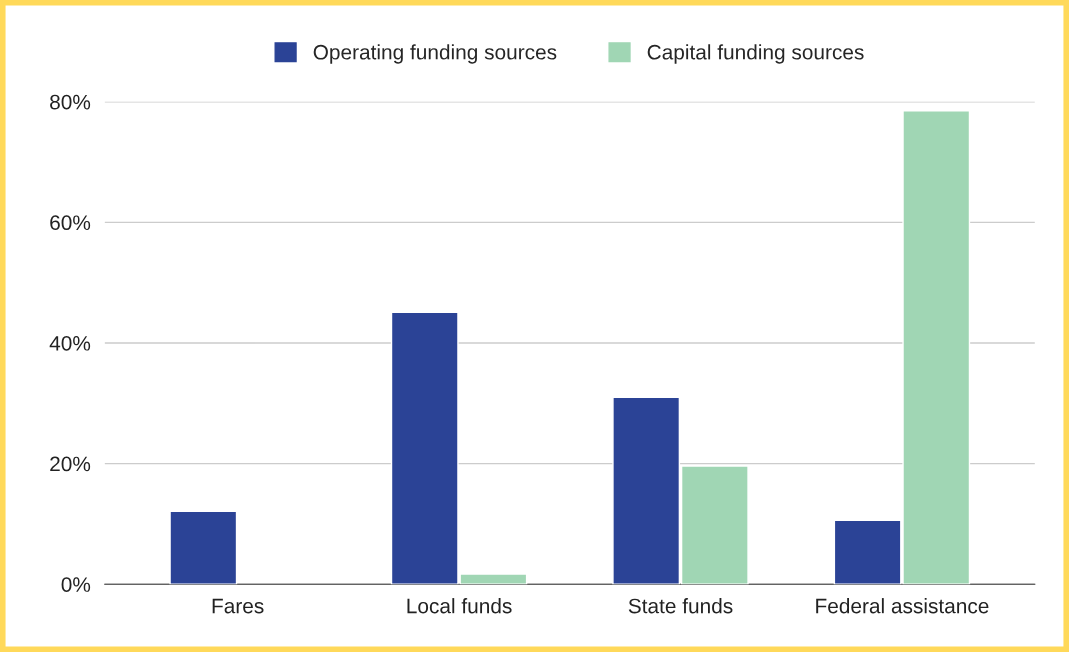  What do you see at coordinates (76, 584) in the screenshot?
I see `y-tick-label: 0%` at bounding box center [76, 584].